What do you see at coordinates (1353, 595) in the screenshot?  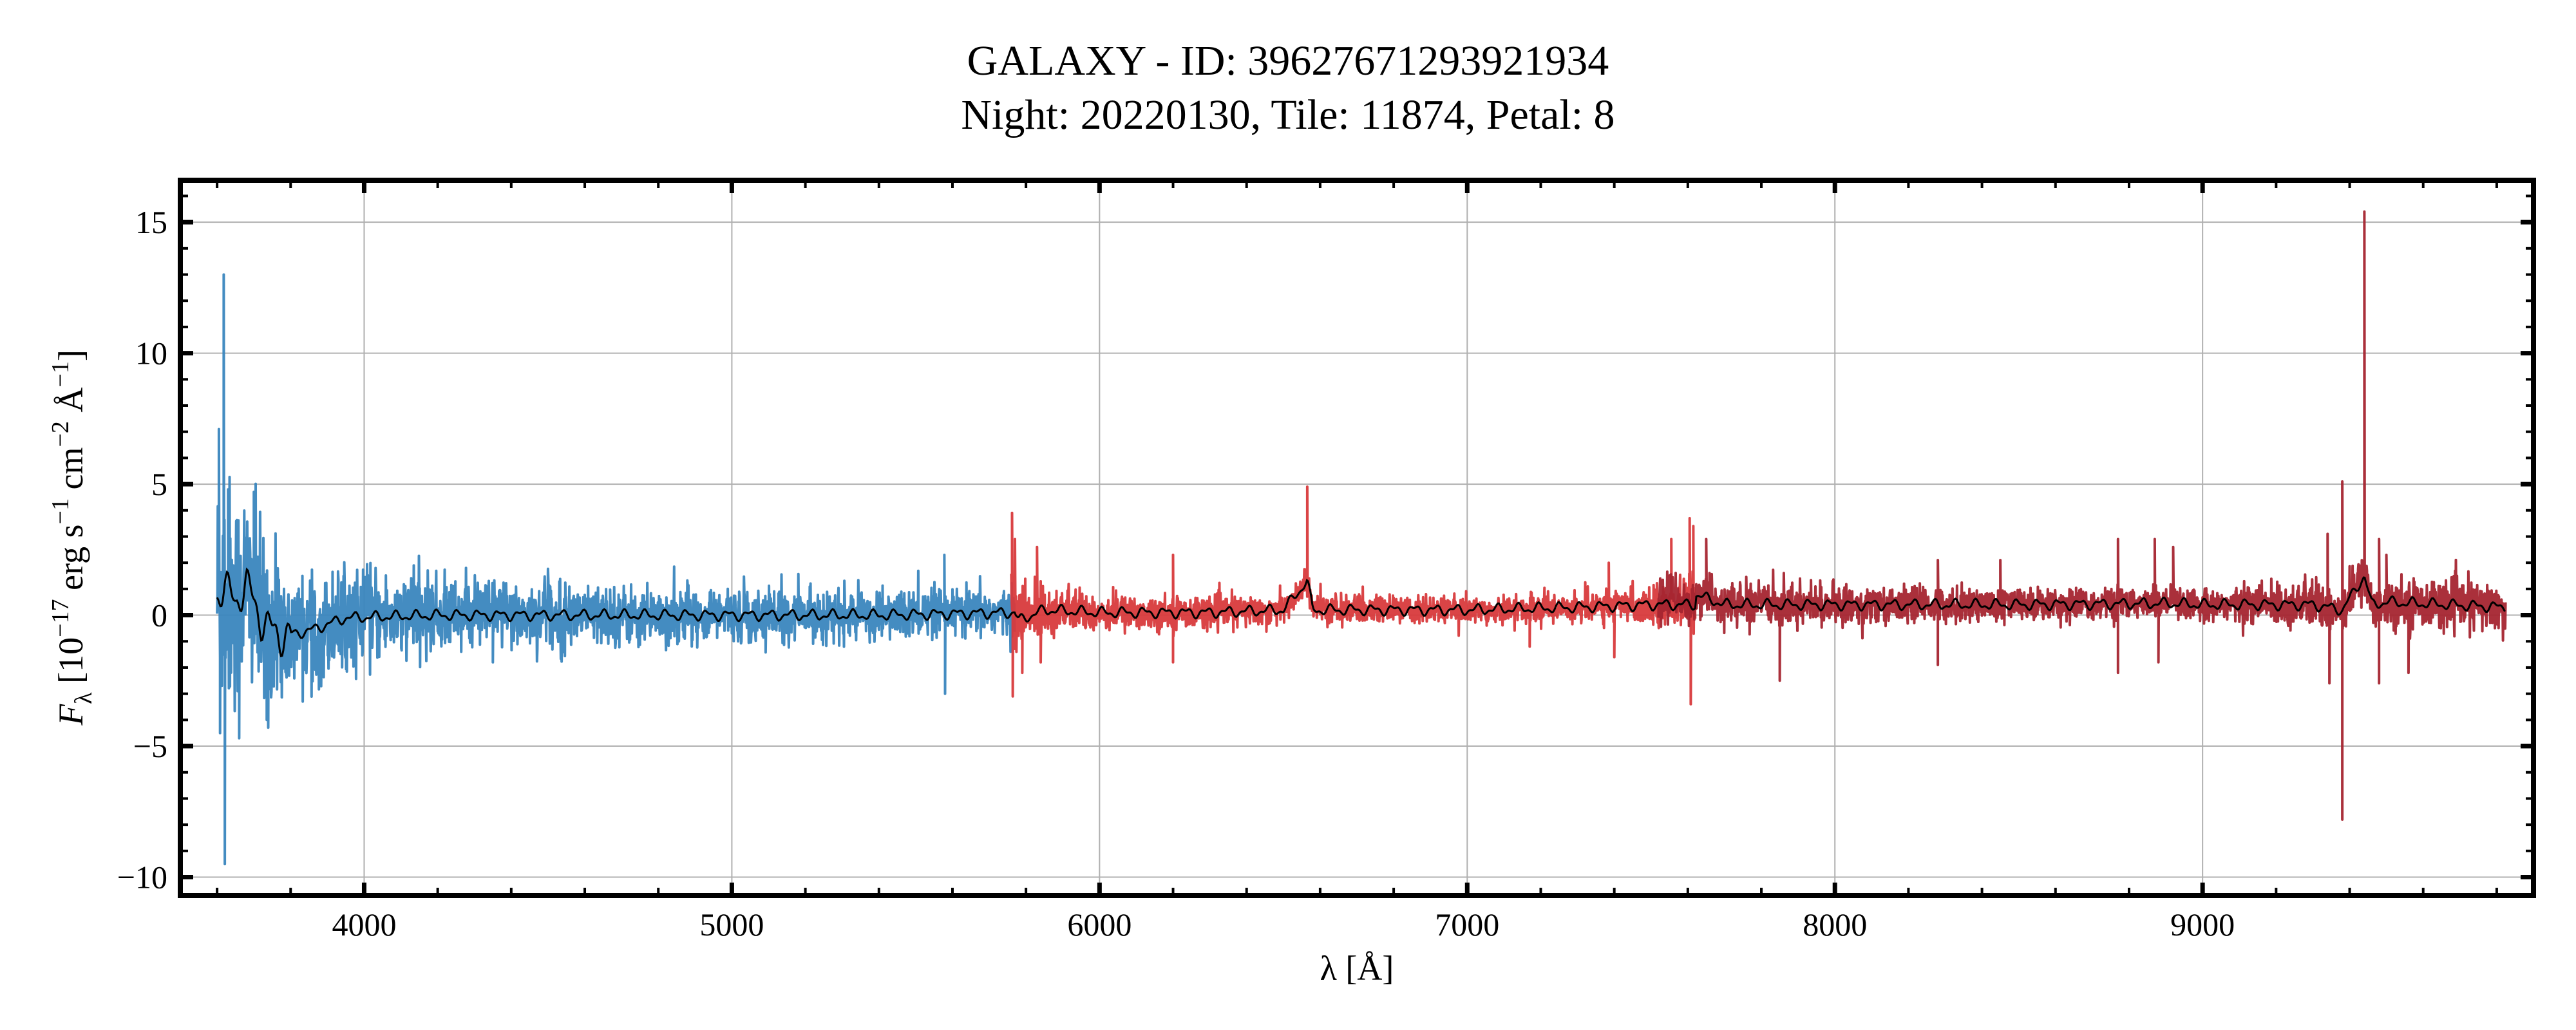 I see `spectrum-arm-r` at bounding box center [1353, 595].